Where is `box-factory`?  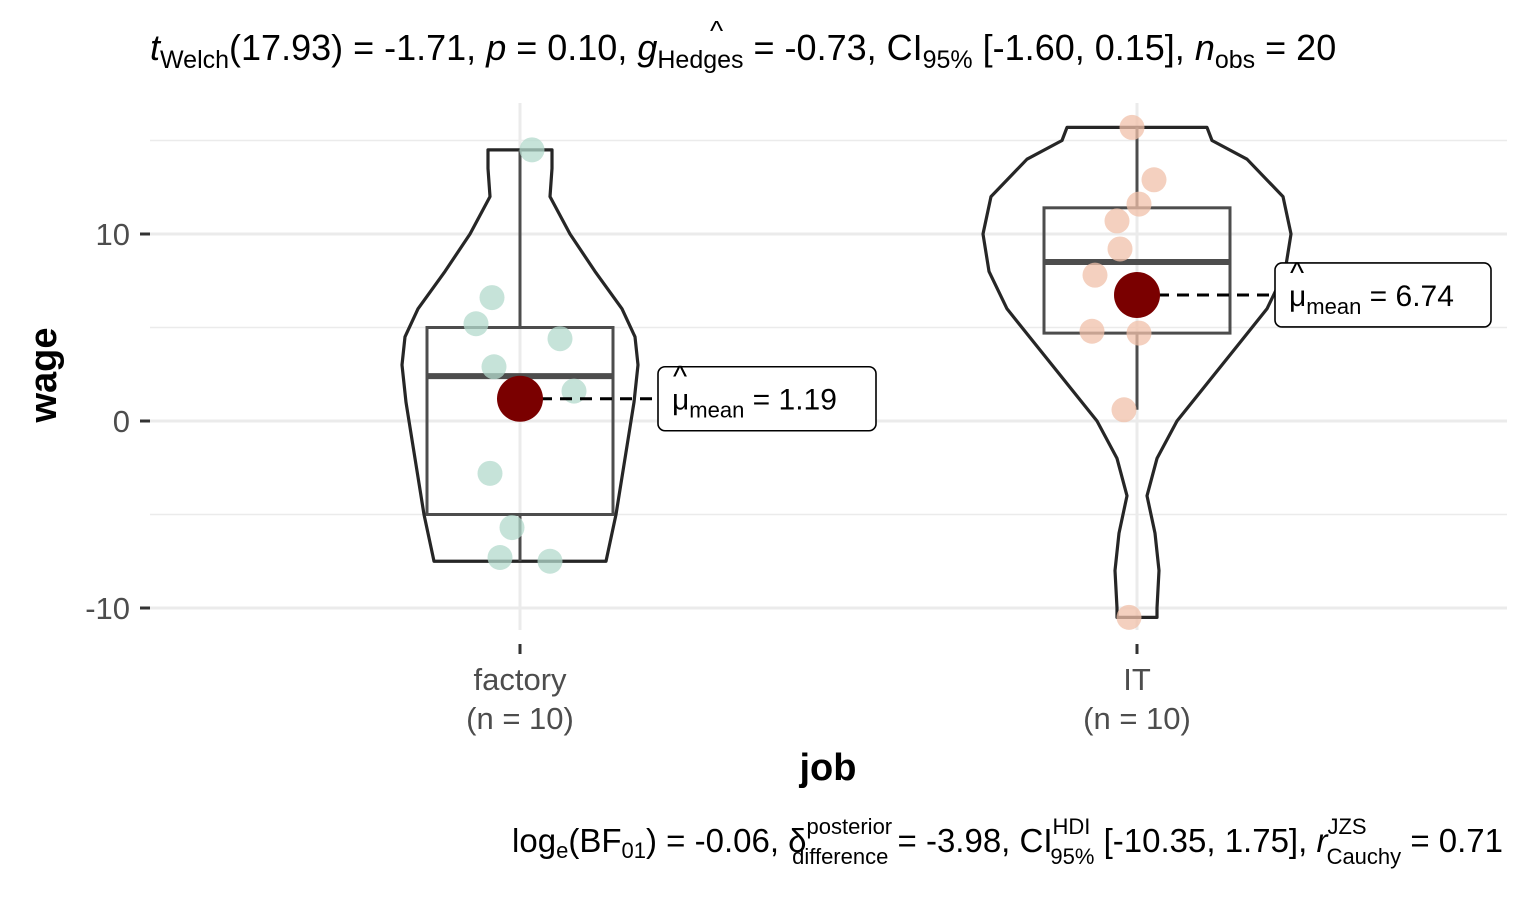
box-factory is located at coordinates (520, 421).